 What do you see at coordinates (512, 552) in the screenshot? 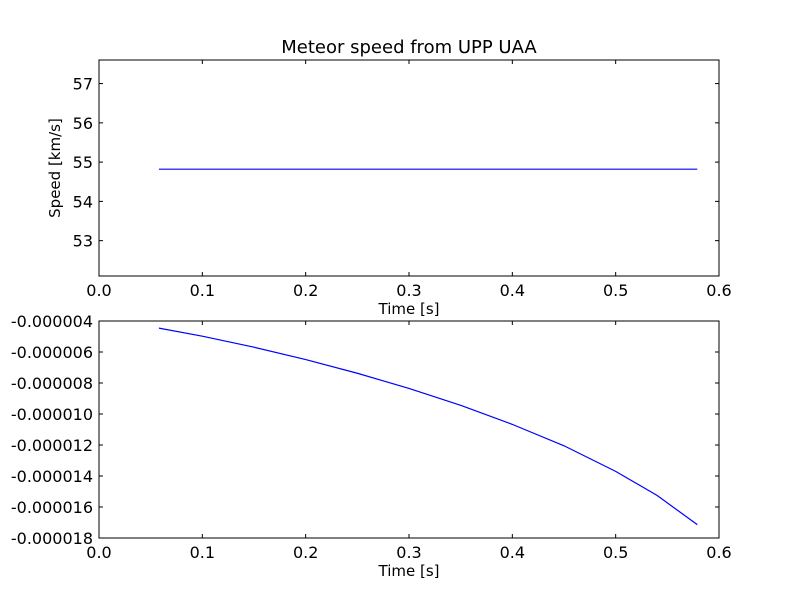
I see `second-x-tick-label: 0.4` at bounding box center [512, 552].